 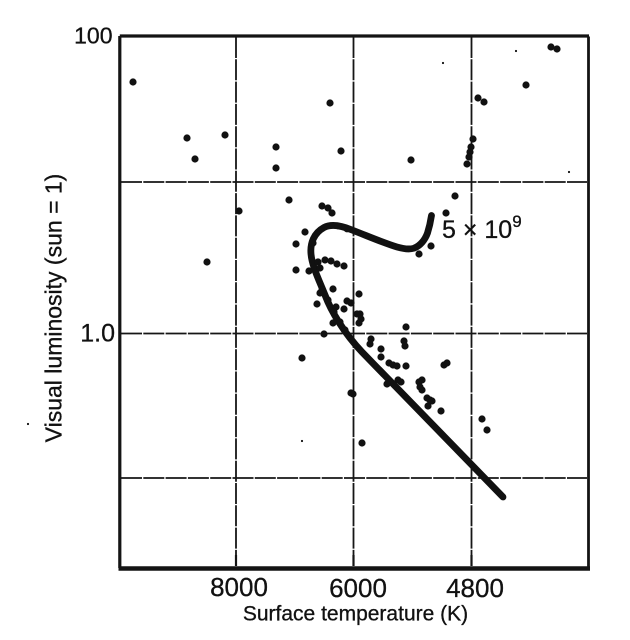 What do you see at coordinates (475, 588) in the screenshot?
I see `svg-text: 4800` at bounding box center [475, 588].